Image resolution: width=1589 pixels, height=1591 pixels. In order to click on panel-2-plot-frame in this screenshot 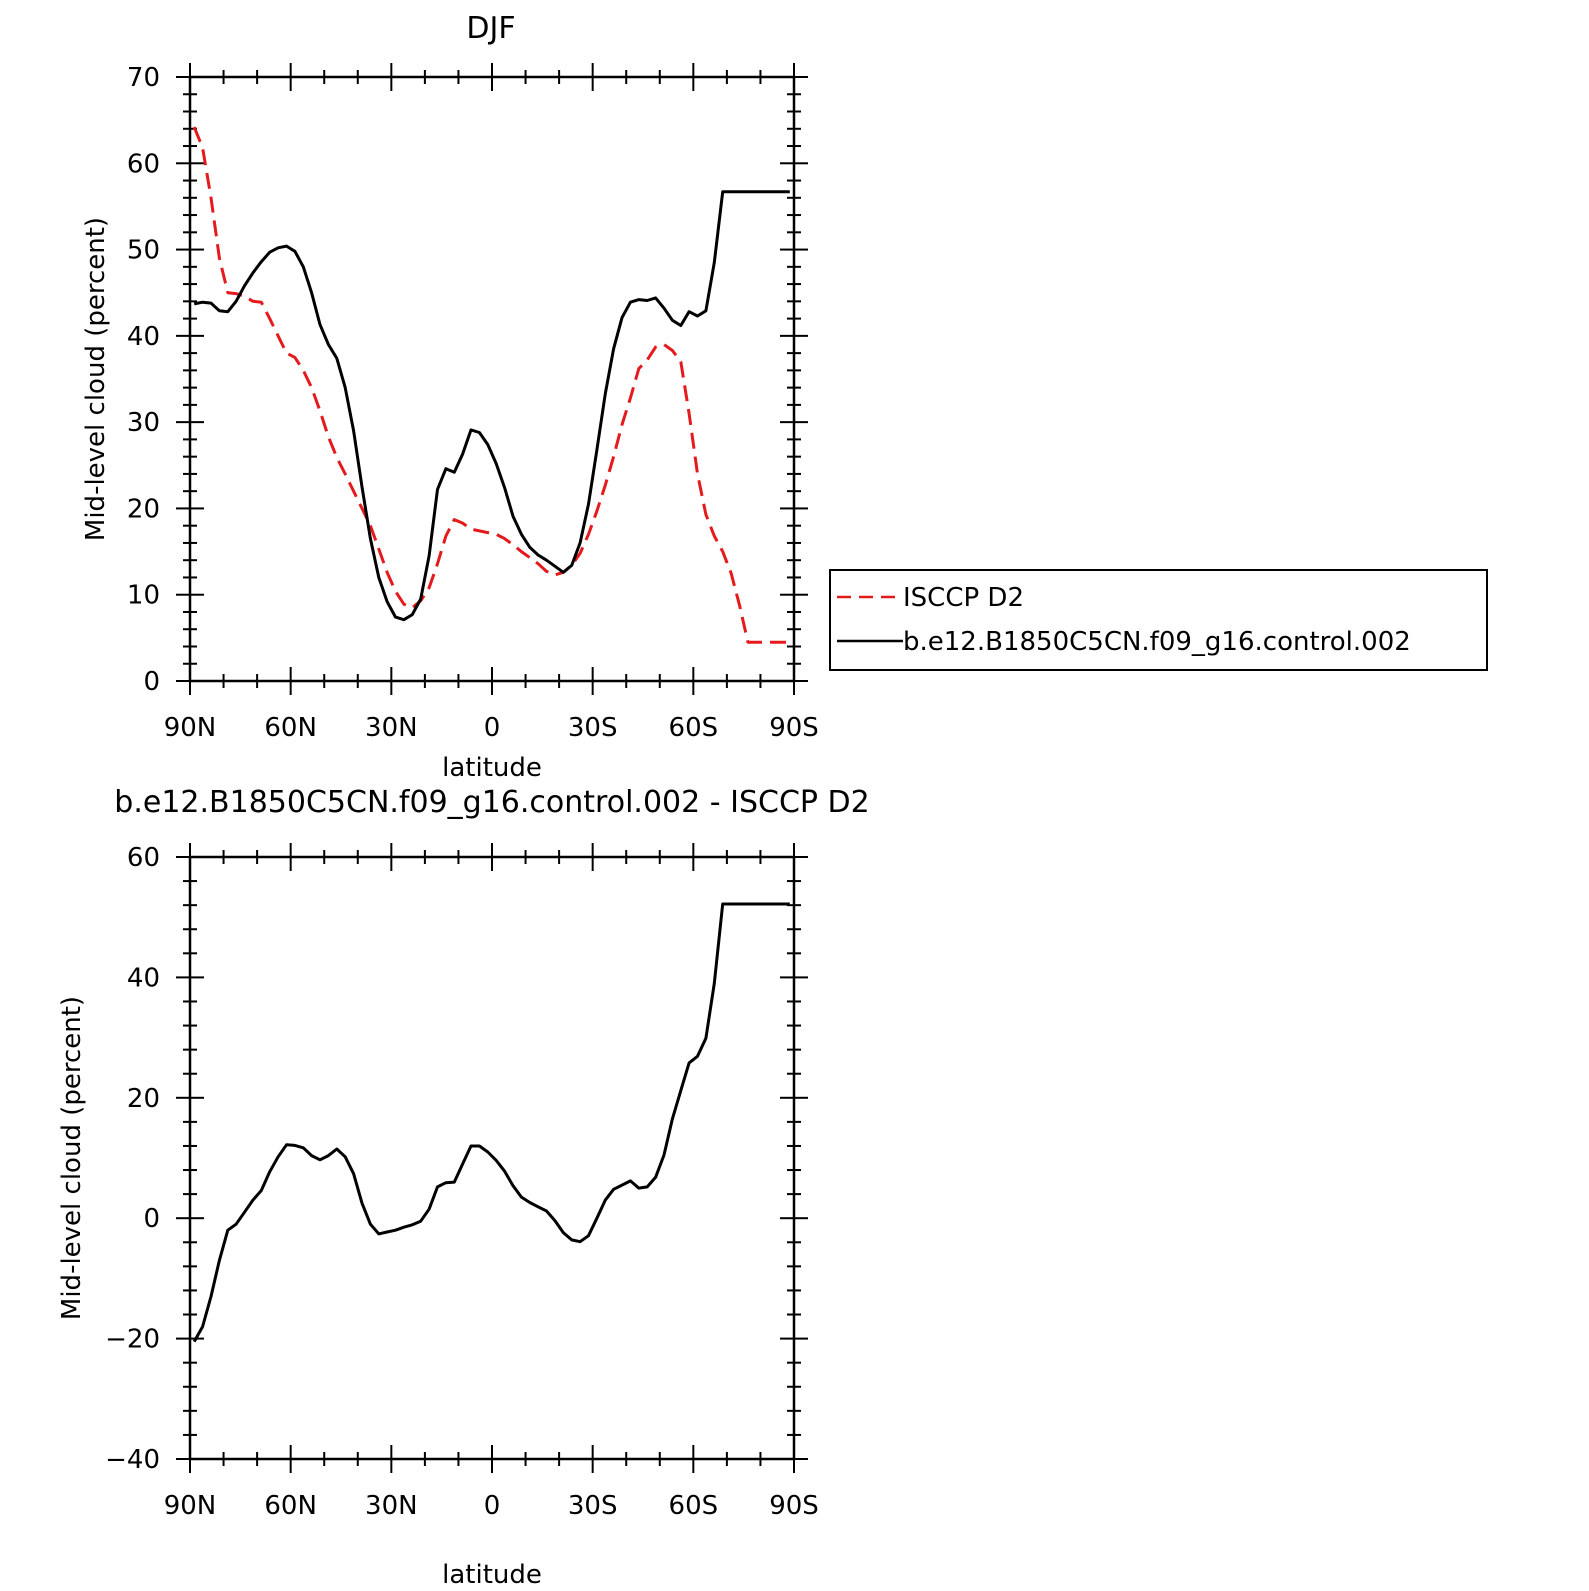, I will do `click(492, 1158)`.